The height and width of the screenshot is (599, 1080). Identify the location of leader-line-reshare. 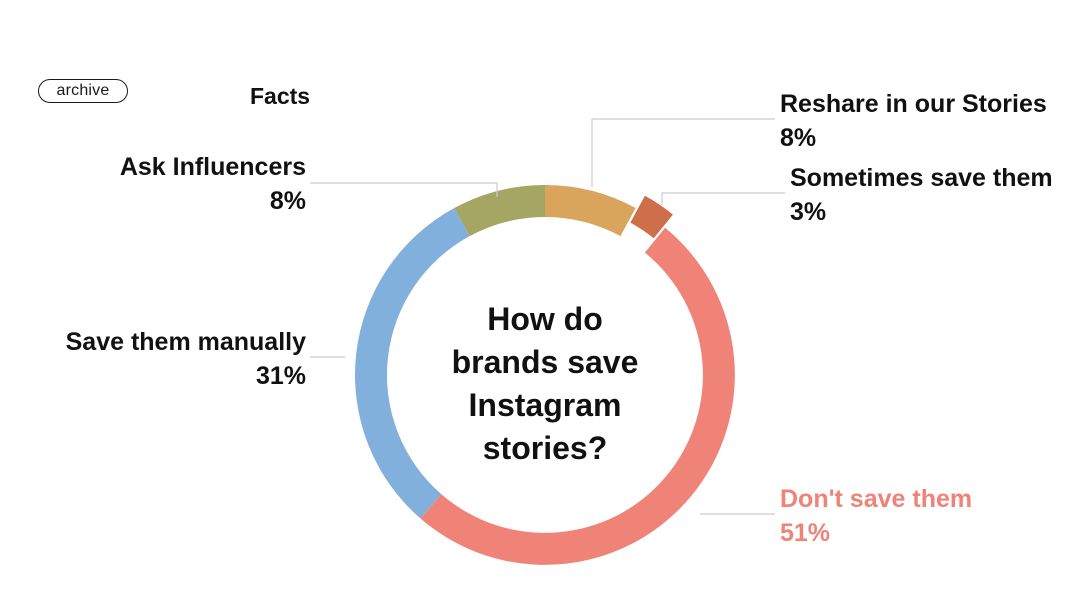
(683, 152).